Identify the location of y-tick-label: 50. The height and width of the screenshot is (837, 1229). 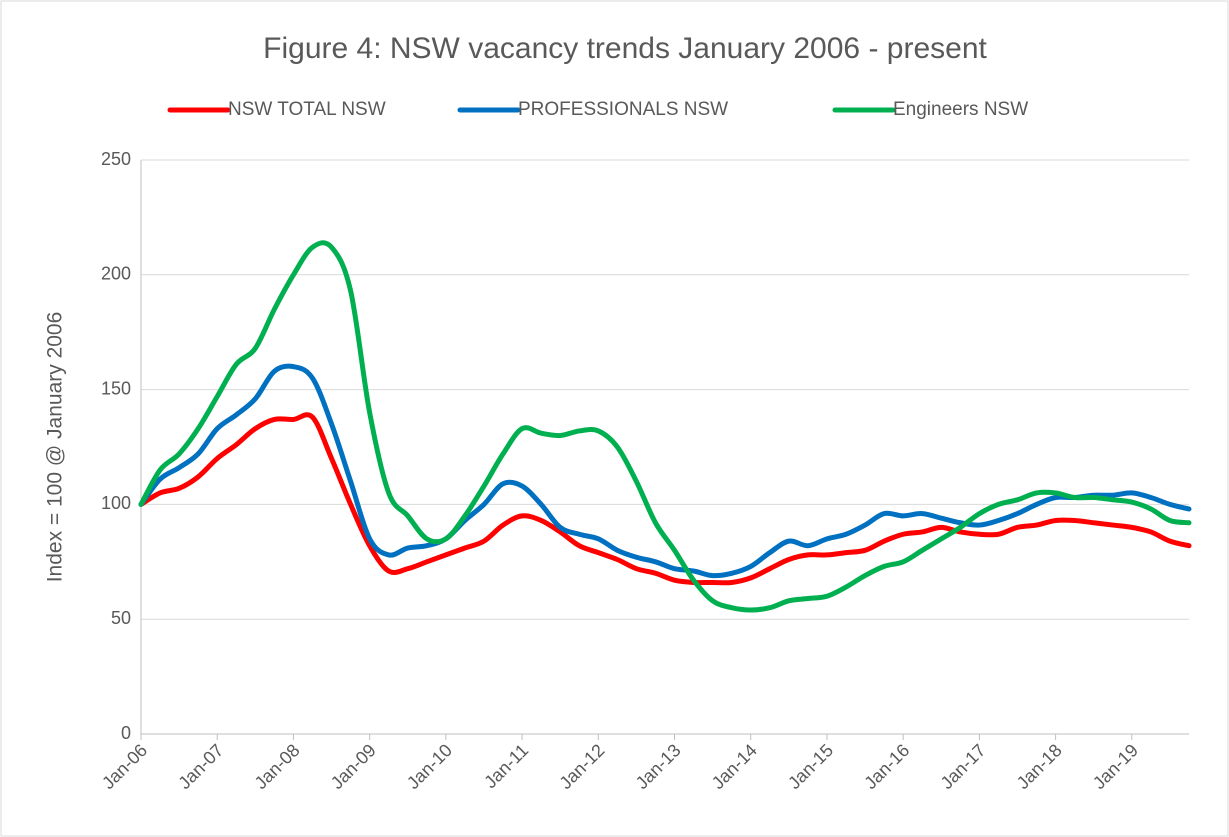
(121, 618).